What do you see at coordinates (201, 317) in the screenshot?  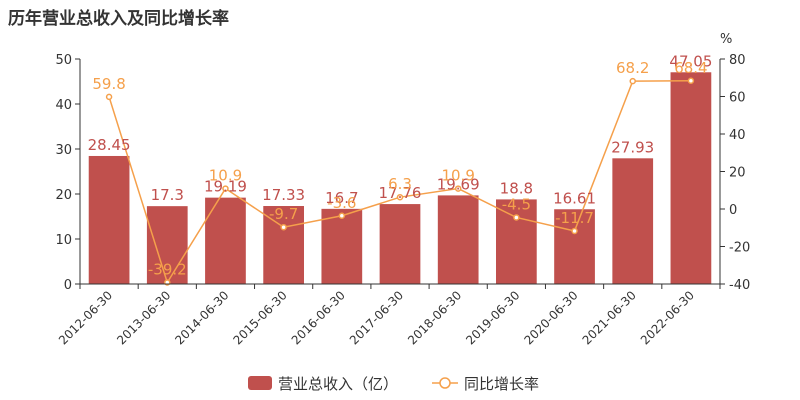 I see `x-tick-label: 2014-06-30` at bounding box center [201, 317].